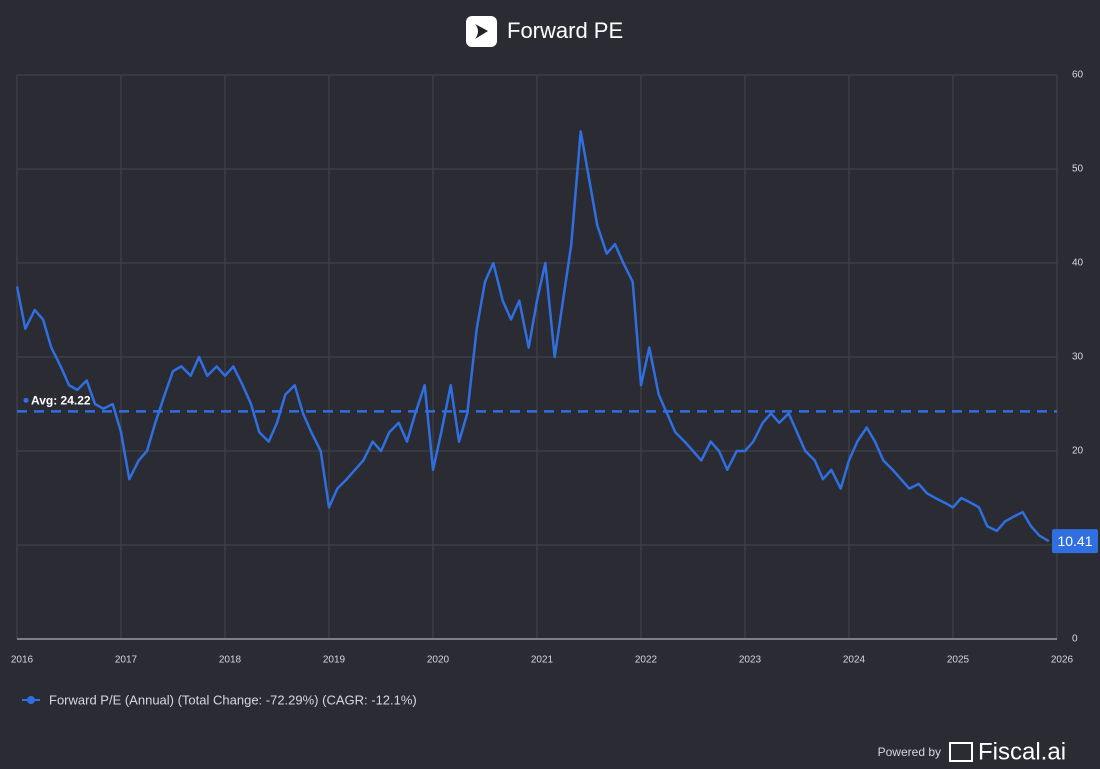  What do you see at coordinates (1078, 169) in the screenshot?
I see `y-tick-label: 50` at bounding box center [1078, 169].